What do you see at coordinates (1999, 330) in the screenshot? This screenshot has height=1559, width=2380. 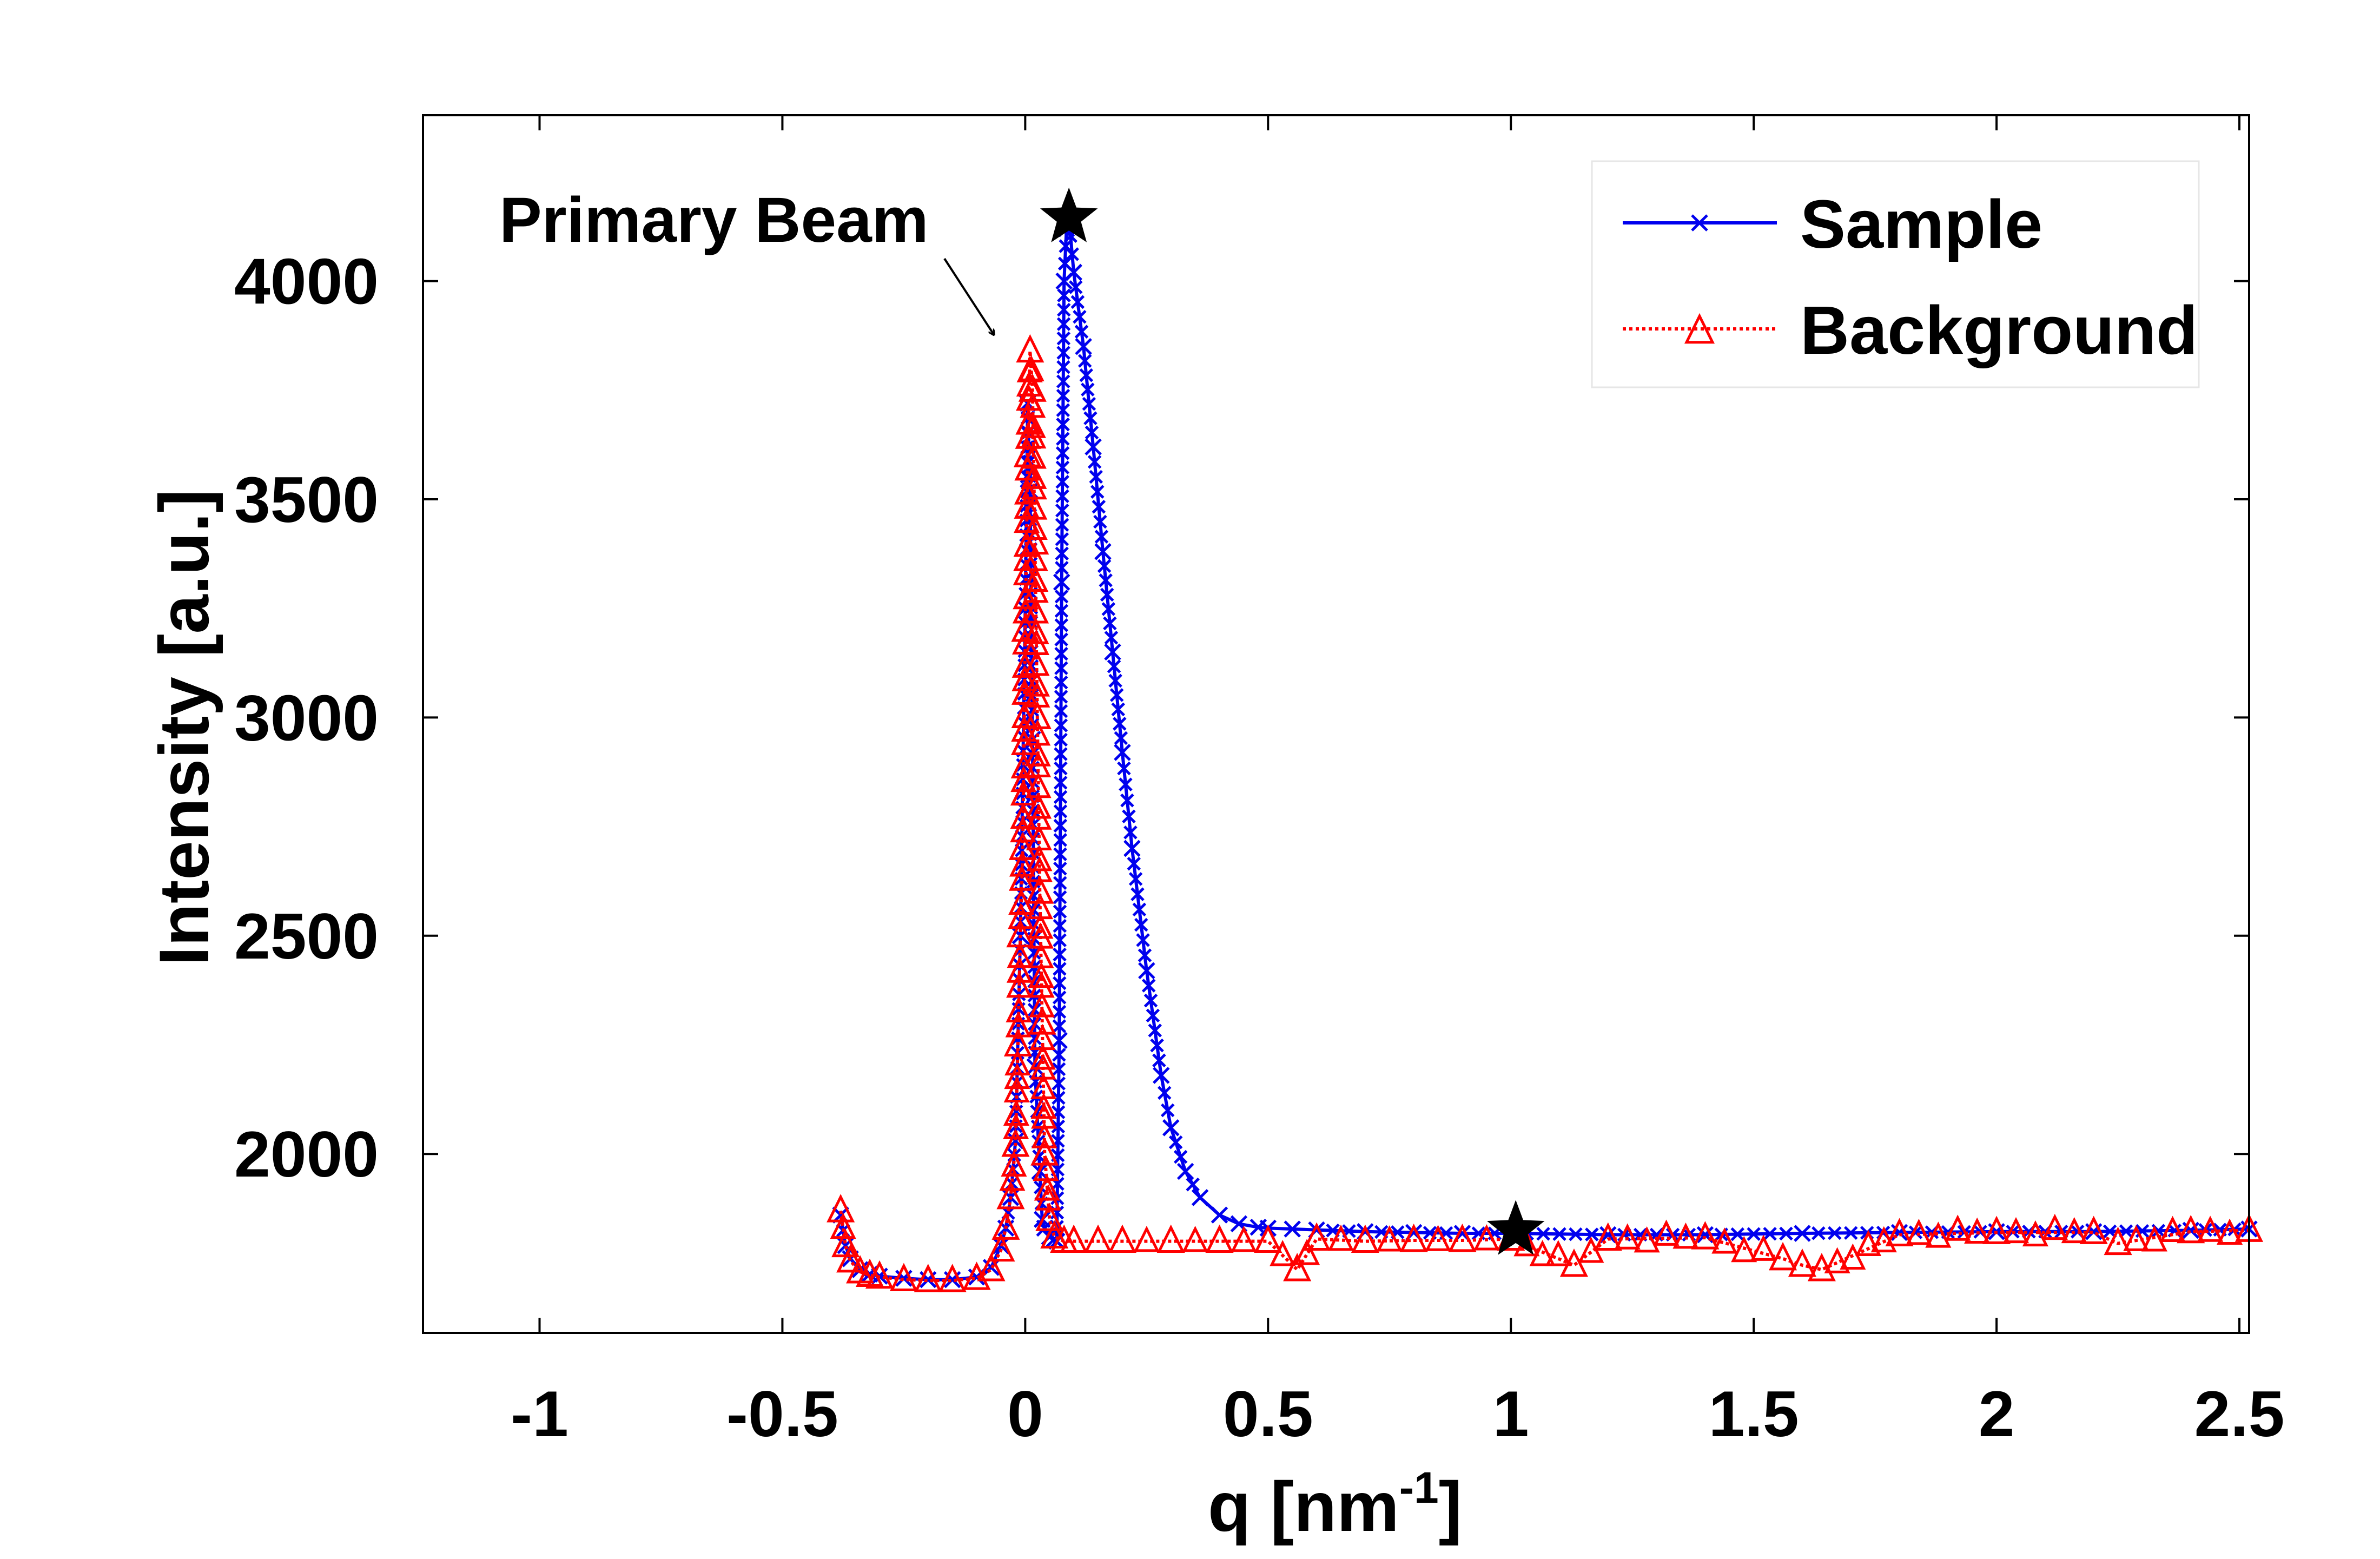 I see `legend-label-background: Background` at bounding box center [1999, 330].